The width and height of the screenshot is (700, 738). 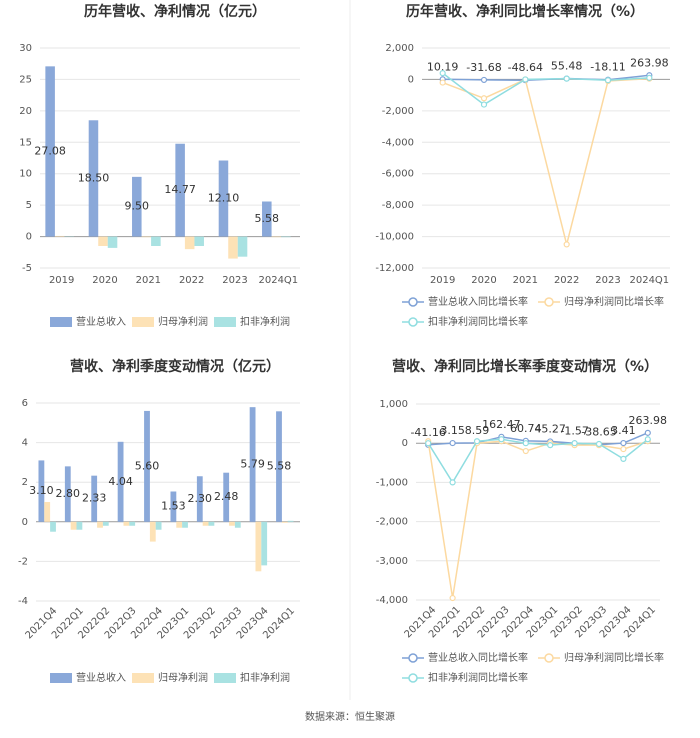 I want to click on y-tick-label: 2, so click(x=25, y=482).